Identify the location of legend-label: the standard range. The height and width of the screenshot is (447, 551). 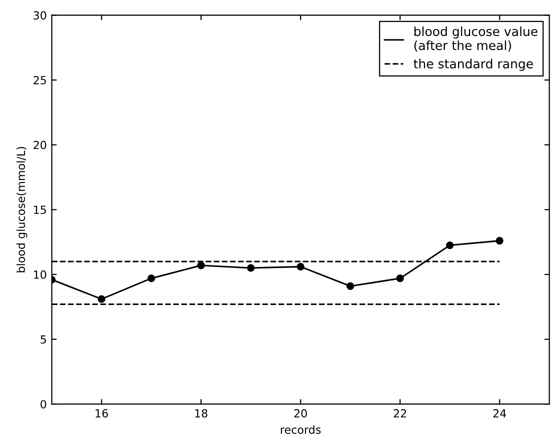
(473, 64).